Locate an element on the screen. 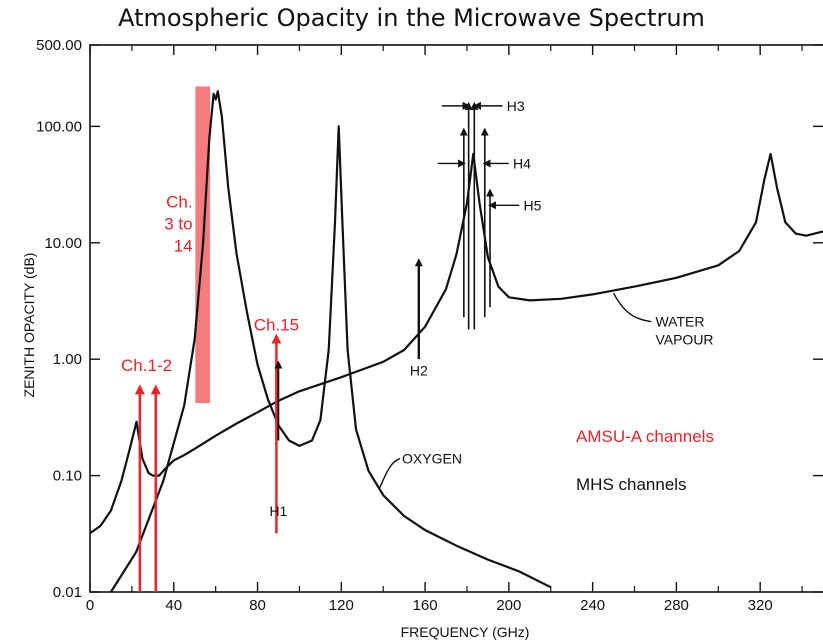 This screenshot has height=641, width=823. legend-mhs-label: MHS channels is located at coordinates (631, 484).